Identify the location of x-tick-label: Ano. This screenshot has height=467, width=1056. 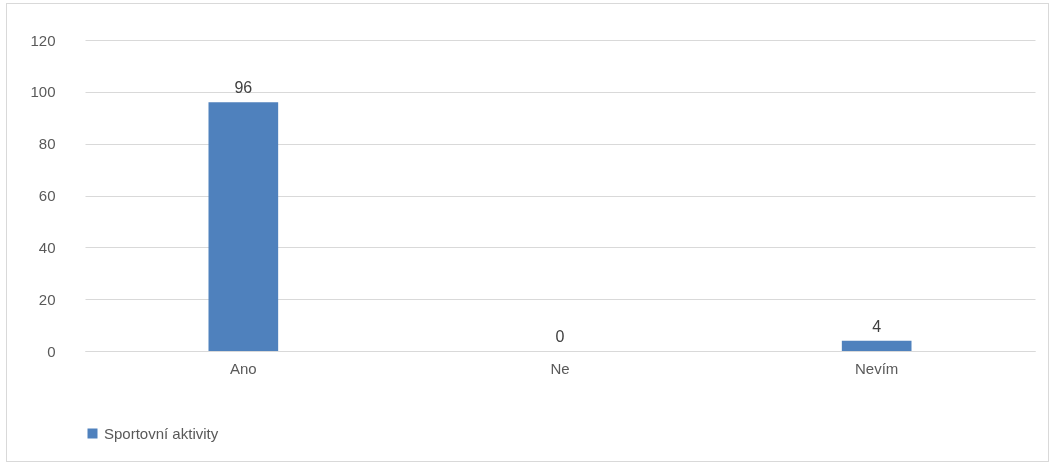
(243, 368).